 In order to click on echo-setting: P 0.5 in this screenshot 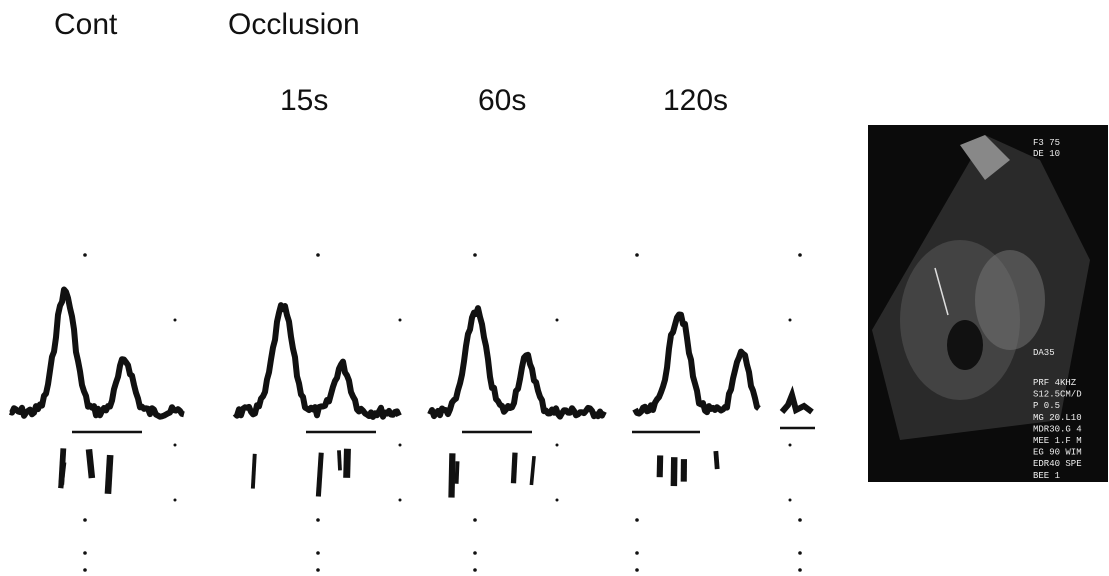, I will do `click(1046, 406)`.